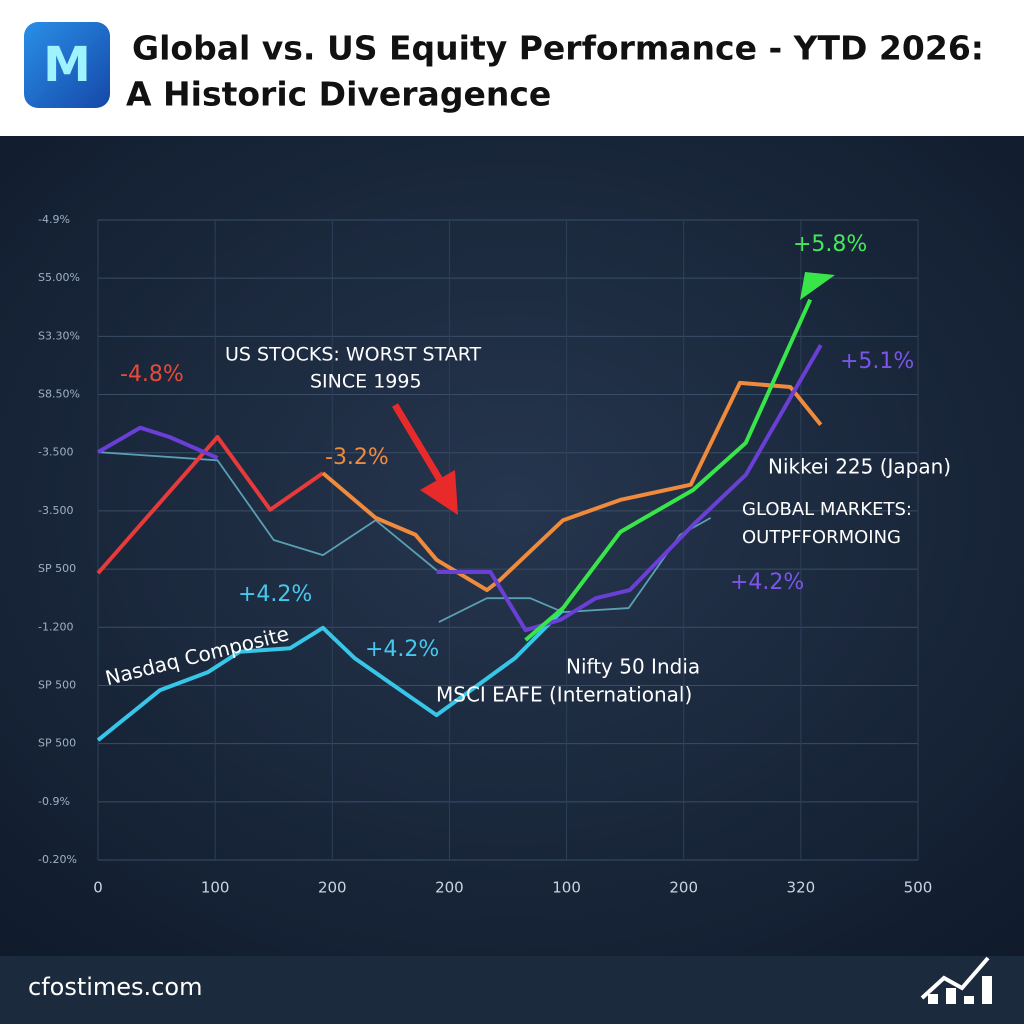  I want to click on logo-letter: M, so click(67, 65).